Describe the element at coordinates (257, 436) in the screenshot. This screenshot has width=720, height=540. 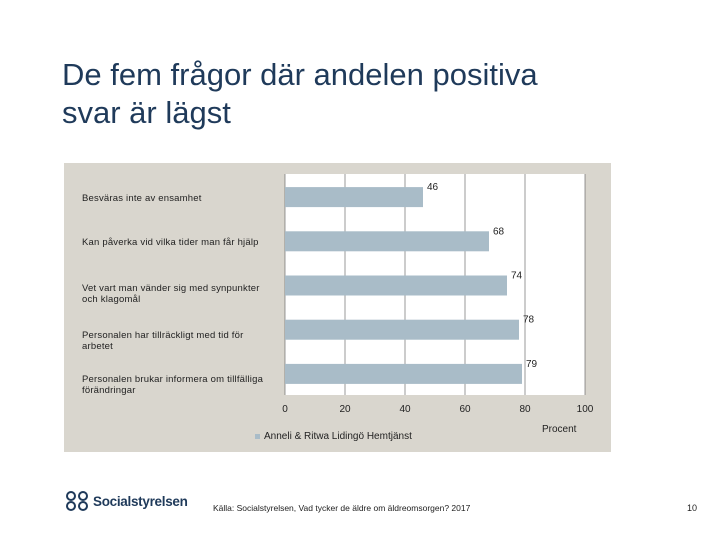
I see `legend-swatch` at that location.